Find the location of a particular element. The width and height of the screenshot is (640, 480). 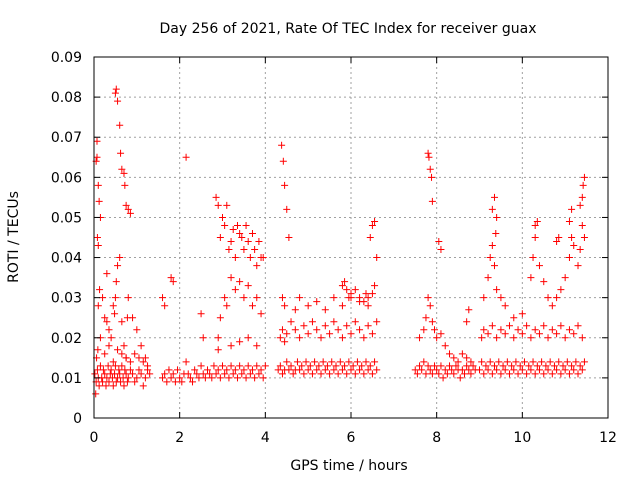

y-tick-label: 0.04 is located at coordinates (66, 259).